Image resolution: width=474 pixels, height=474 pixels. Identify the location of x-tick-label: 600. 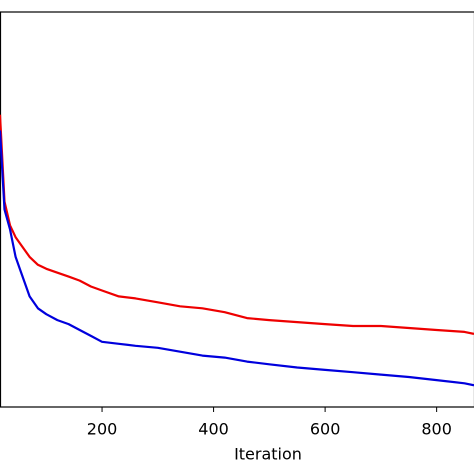
(325, 429).